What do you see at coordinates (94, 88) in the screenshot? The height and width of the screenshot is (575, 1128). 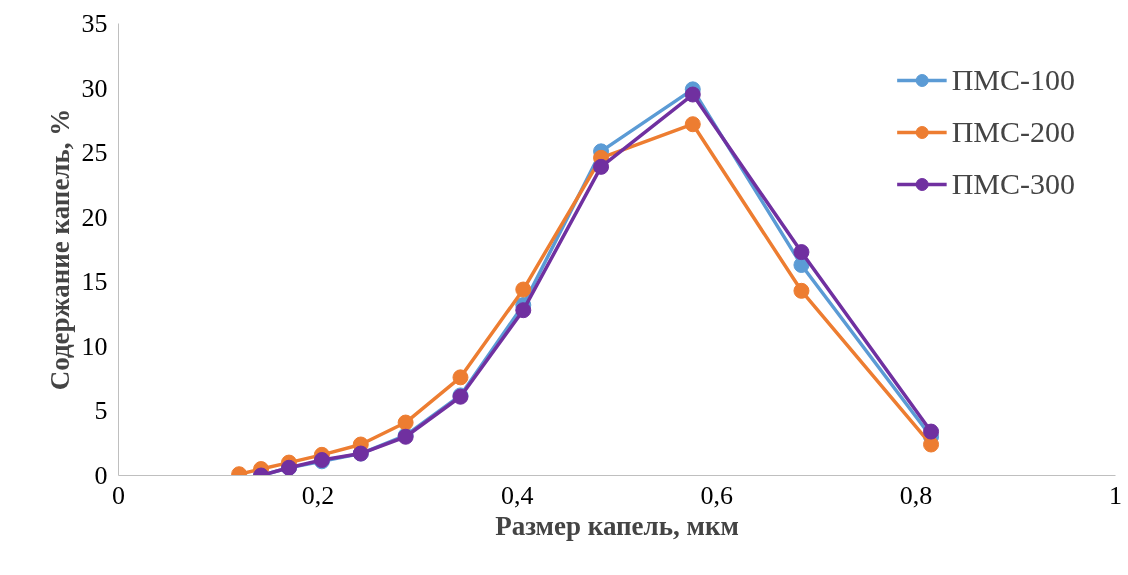 I see `y-tick-label: 30` at bounding box center [94, 88].